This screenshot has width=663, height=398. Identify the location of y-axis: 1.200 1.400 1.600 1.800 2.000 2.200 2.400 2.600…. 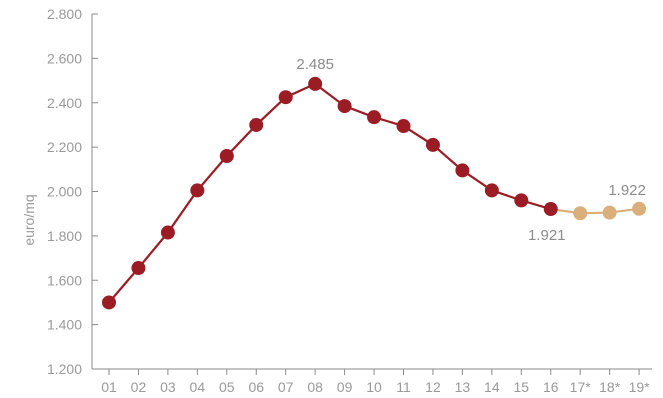
(72, 191).